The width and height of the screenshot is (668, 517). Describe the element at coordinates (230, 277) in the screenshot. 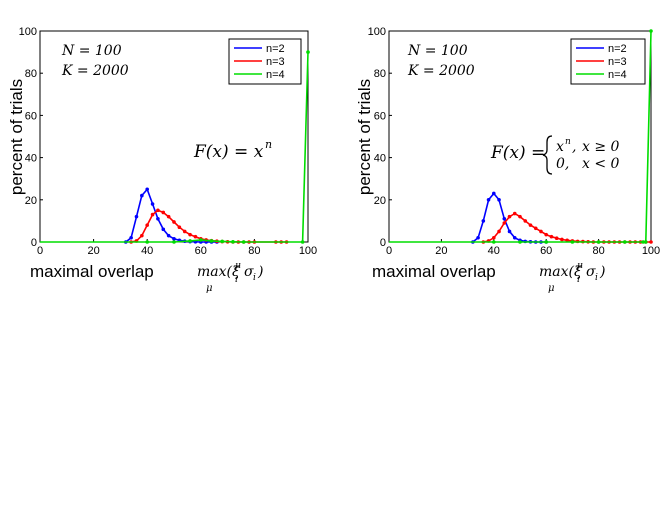

I see `x-axis-math: max(ξ i μ σ i ) μ` at that location.